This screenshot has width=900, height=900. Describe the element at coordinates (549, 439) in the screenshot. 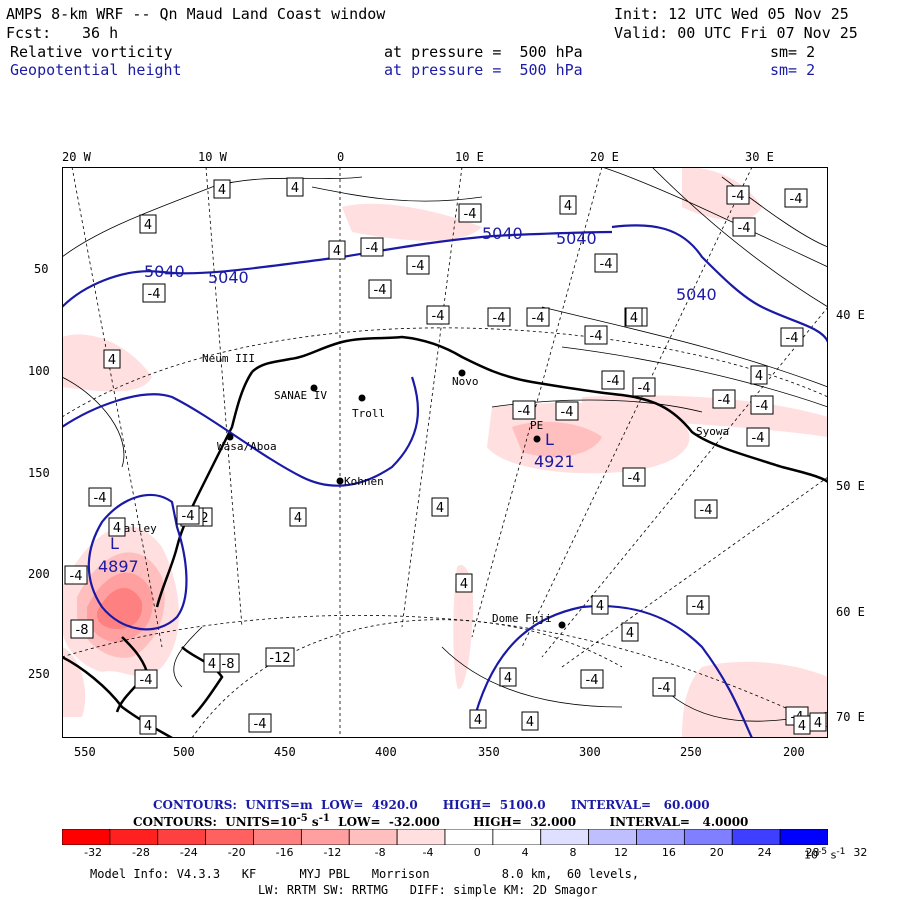

I see `low-symbol: L` at that location.